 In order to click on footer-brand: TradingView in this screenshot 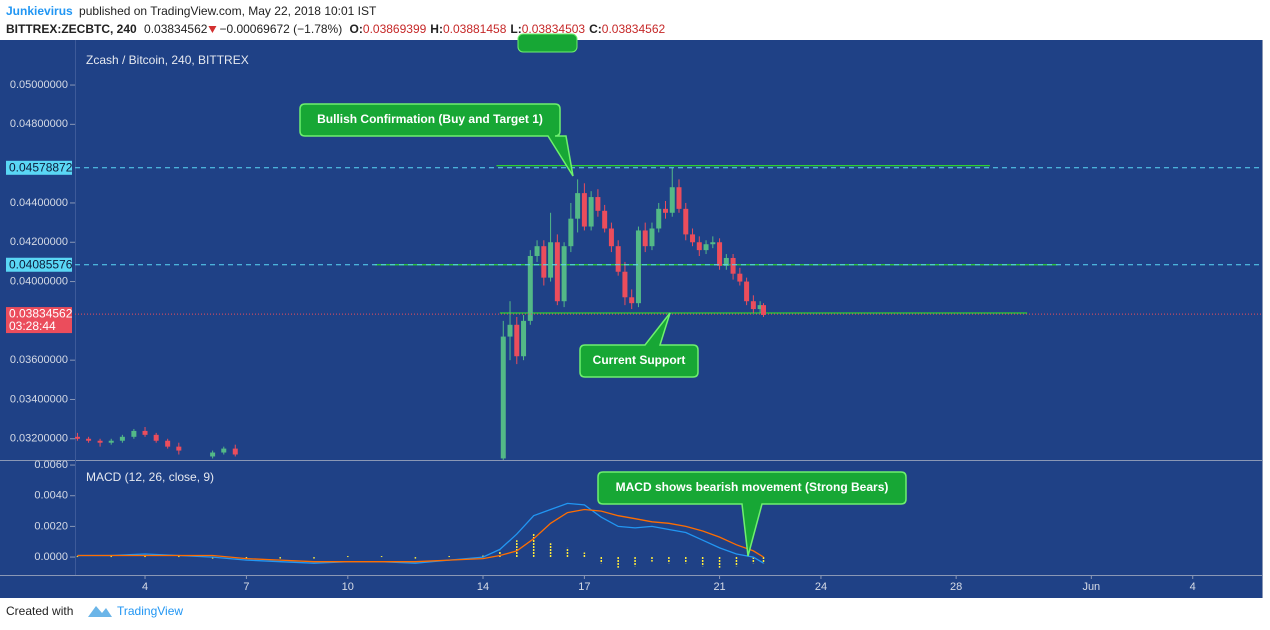, I will do `click(150, 611)`.